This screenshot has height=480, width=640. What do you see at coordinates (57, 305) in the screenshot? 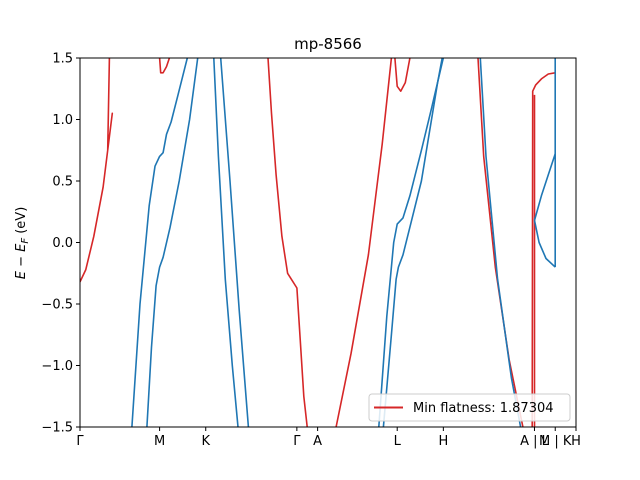
I see `y-tick-label: −0.5` at bounding box center [57, 305].